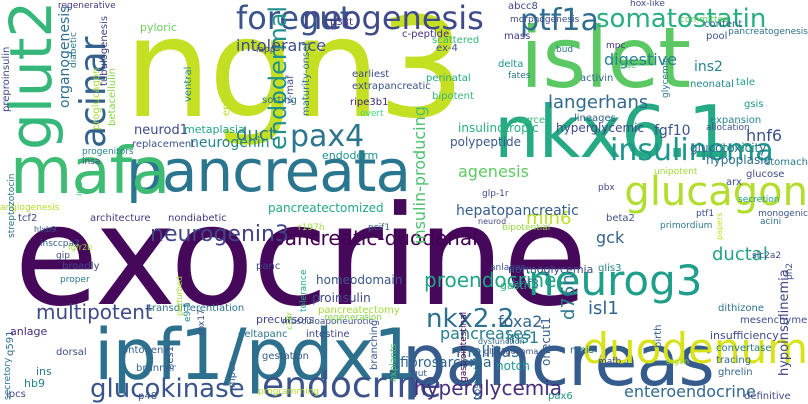  Describe the element at coordinates (16, 394) in the screenshot. I see `word-secretory: ipcs` at that location.